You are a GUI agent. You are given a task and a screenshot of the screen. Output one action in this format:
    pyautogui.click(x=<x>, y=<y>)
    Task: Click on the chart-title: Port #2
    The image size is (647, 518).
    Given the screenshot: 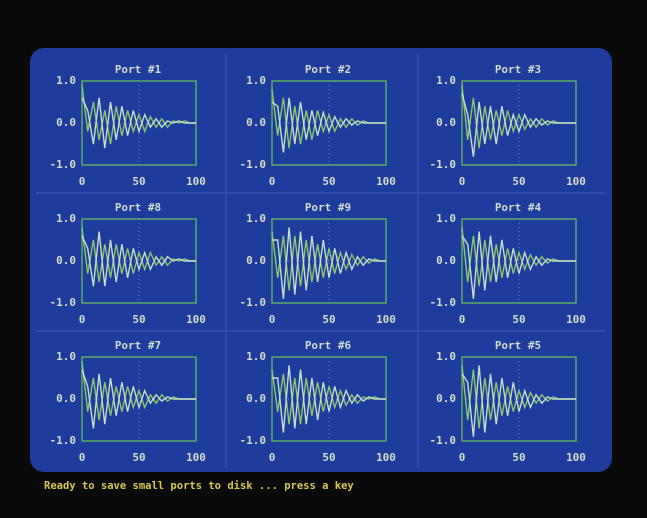 What is the action you would take?
    pyautogui.click(x=328, y=69)
    